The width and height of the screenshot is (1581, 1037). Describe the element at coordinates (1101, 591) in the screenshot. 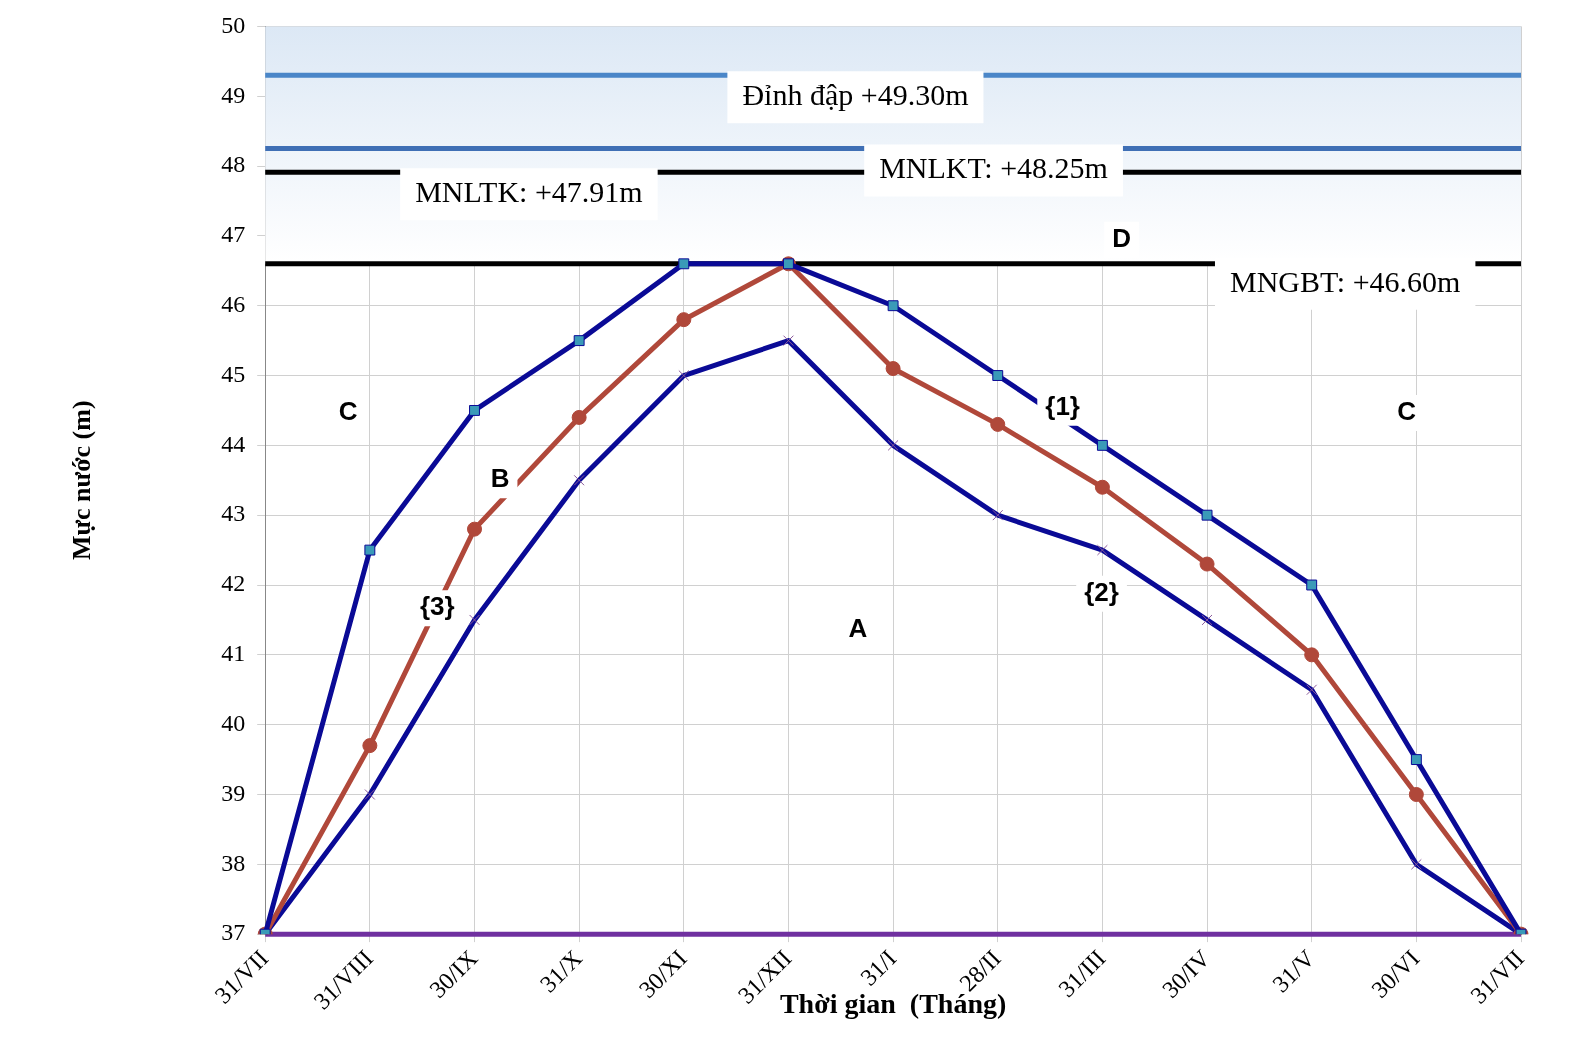

I see `annotation: {2}` at that location.